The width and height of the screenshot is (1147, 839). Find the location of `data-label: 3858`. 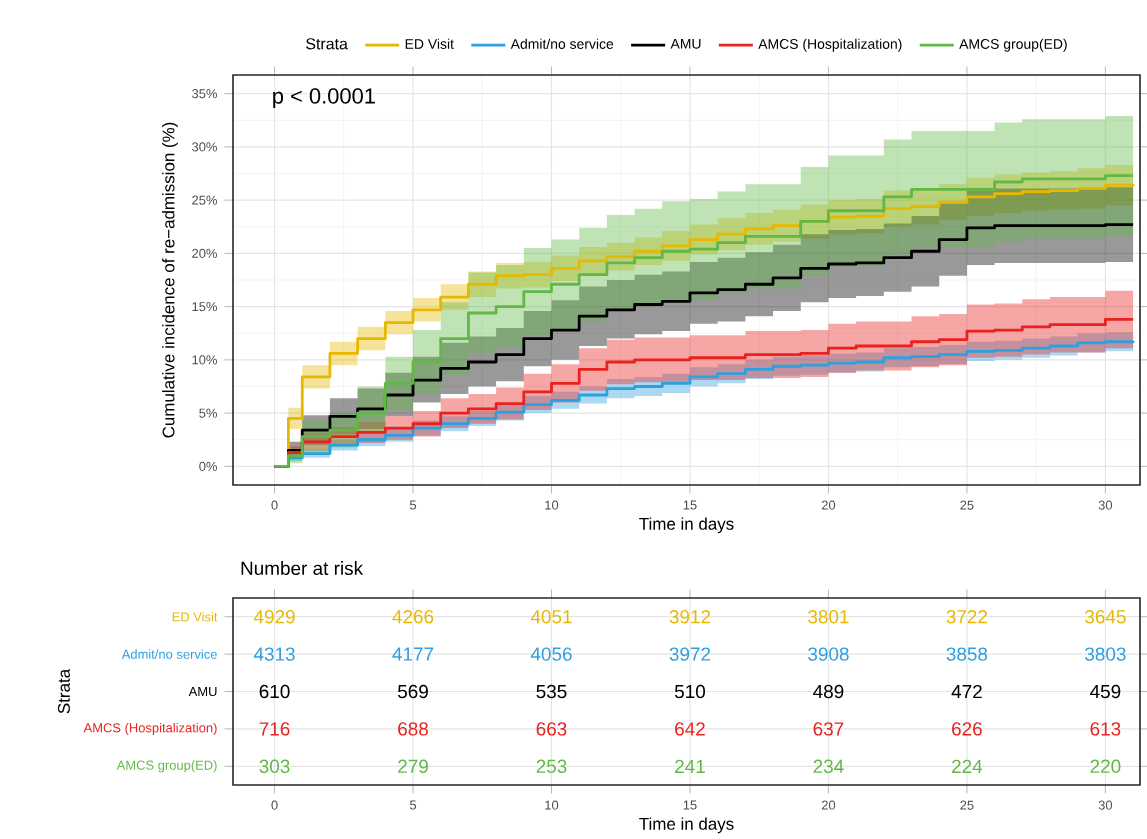

data-label: 3858 is located at coordinates (967, 654).